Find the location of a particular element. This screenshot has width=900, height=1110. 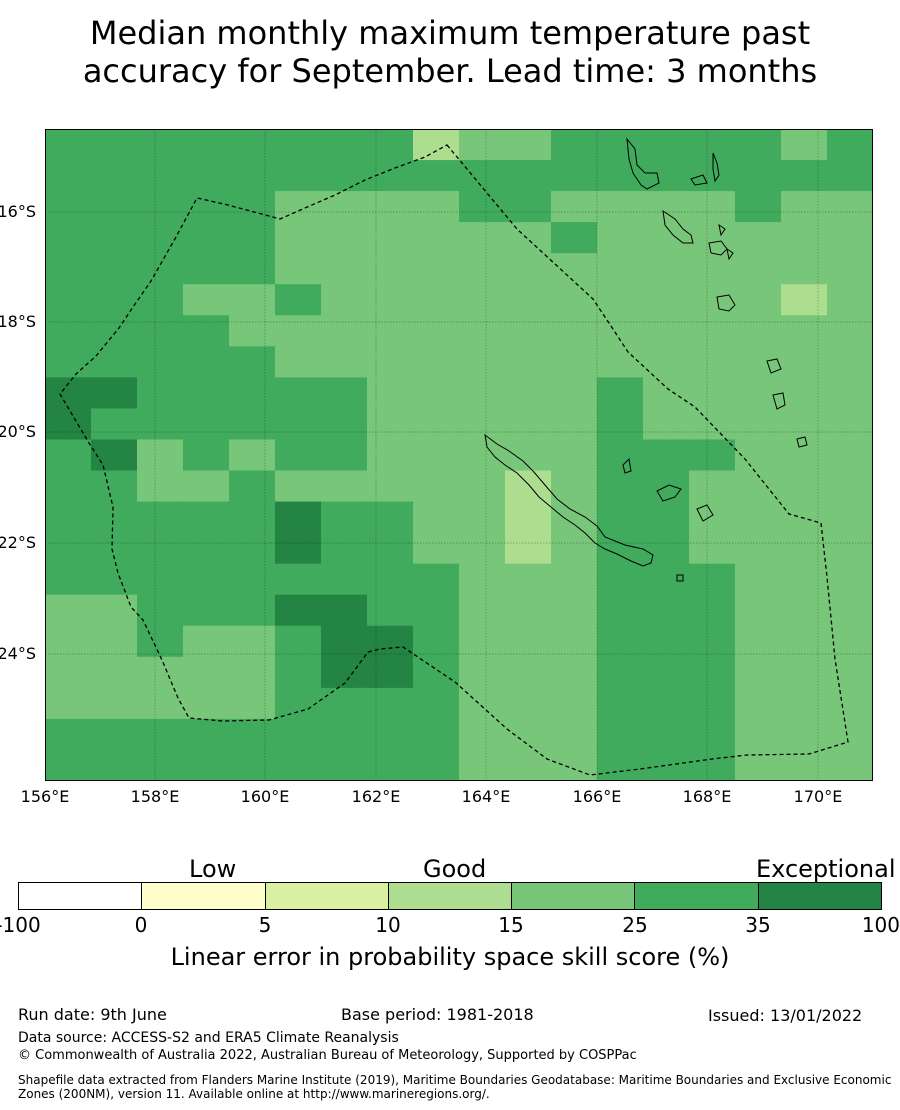

vanuatu-espiritu-santo is located at coordinates (643, 163).